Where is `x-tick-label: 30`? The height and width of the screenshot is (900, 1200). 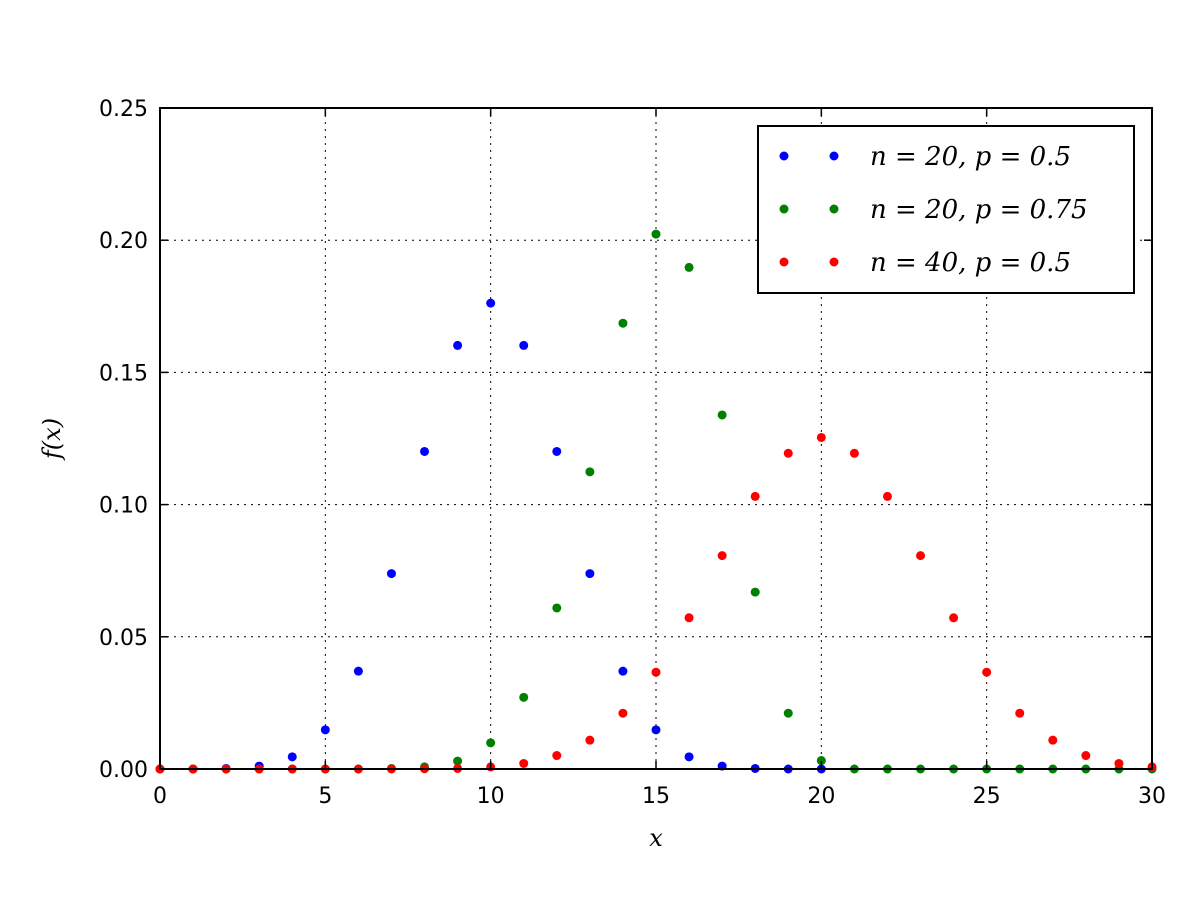
x-tick-label: 30 is located at coordinates (1152, 796).